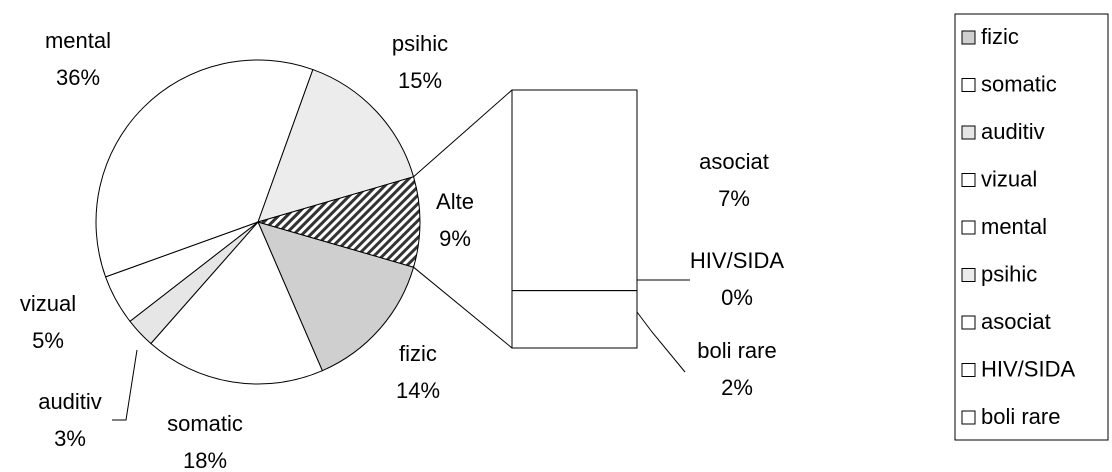 Image resolution: width=1112 pixels, height=472 pixels. Describe the element at coordinates (1016, 321) in the screenshot. I see `legend-label: asociat` at that location.